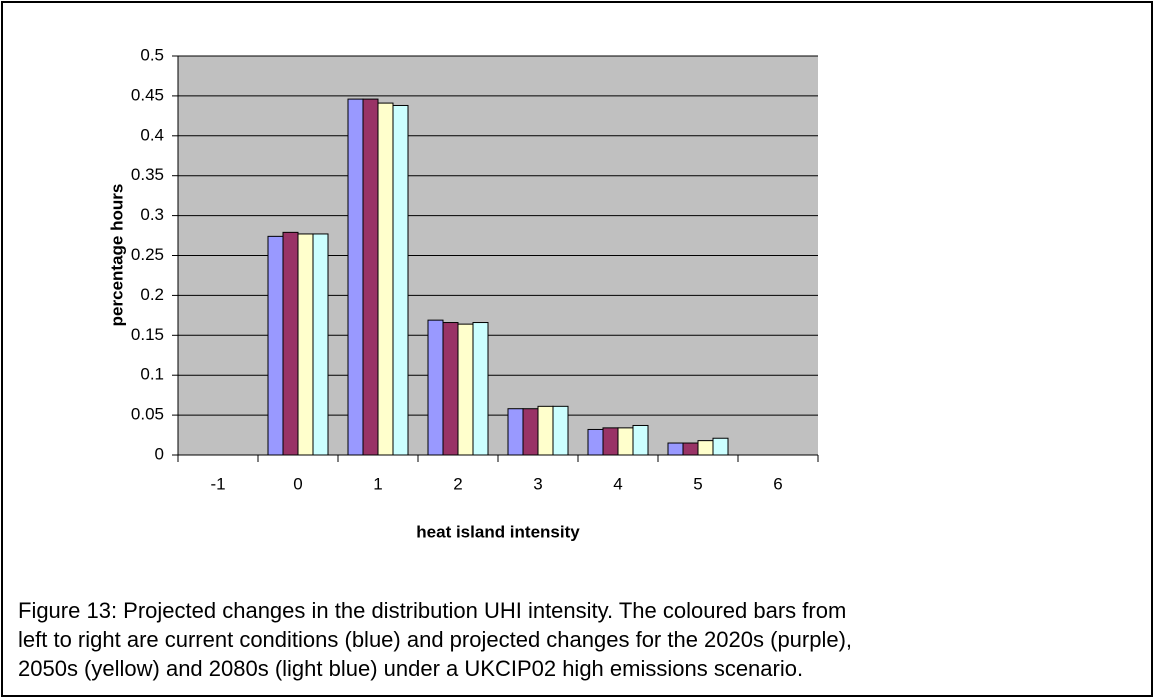 This screenshot has width=1155, height=699. Describe the element at coordinates (152, 214) in the screenshot. I see `y-tick-label: 0.3` at that location.